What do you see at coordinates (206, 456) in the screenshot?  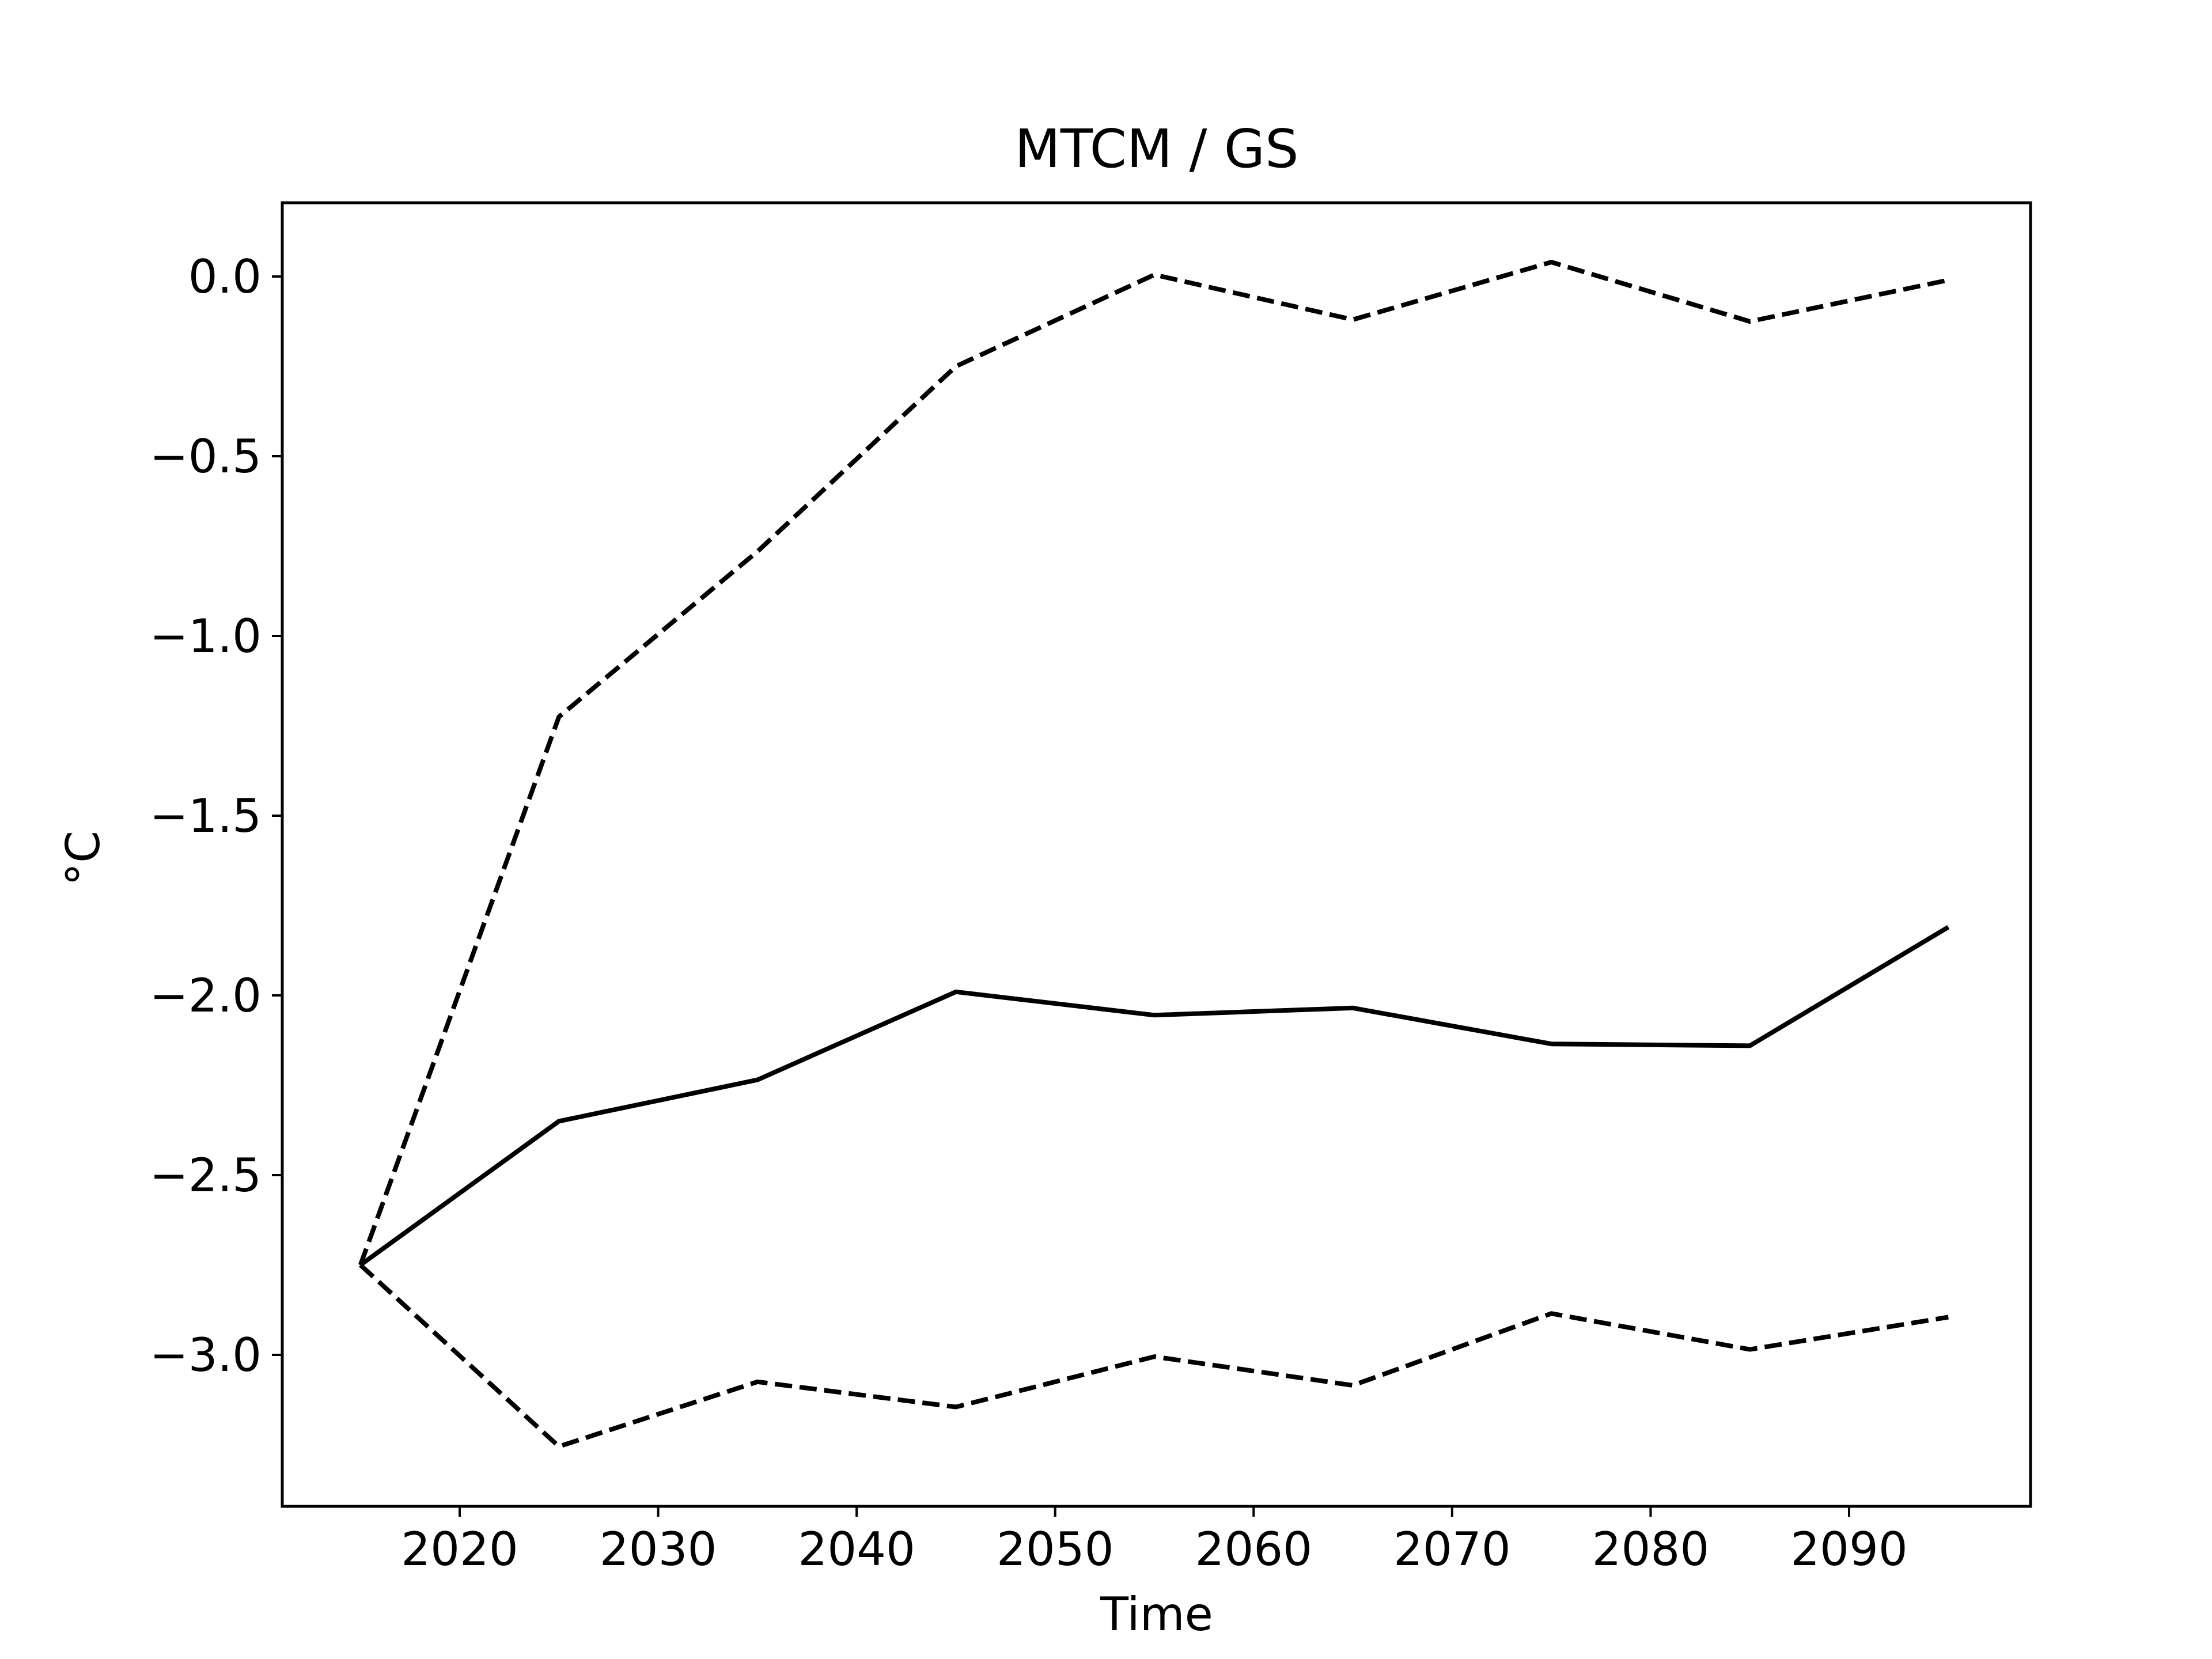 I see `y-tick-label: −0.5` at bounding box center [206, 456].